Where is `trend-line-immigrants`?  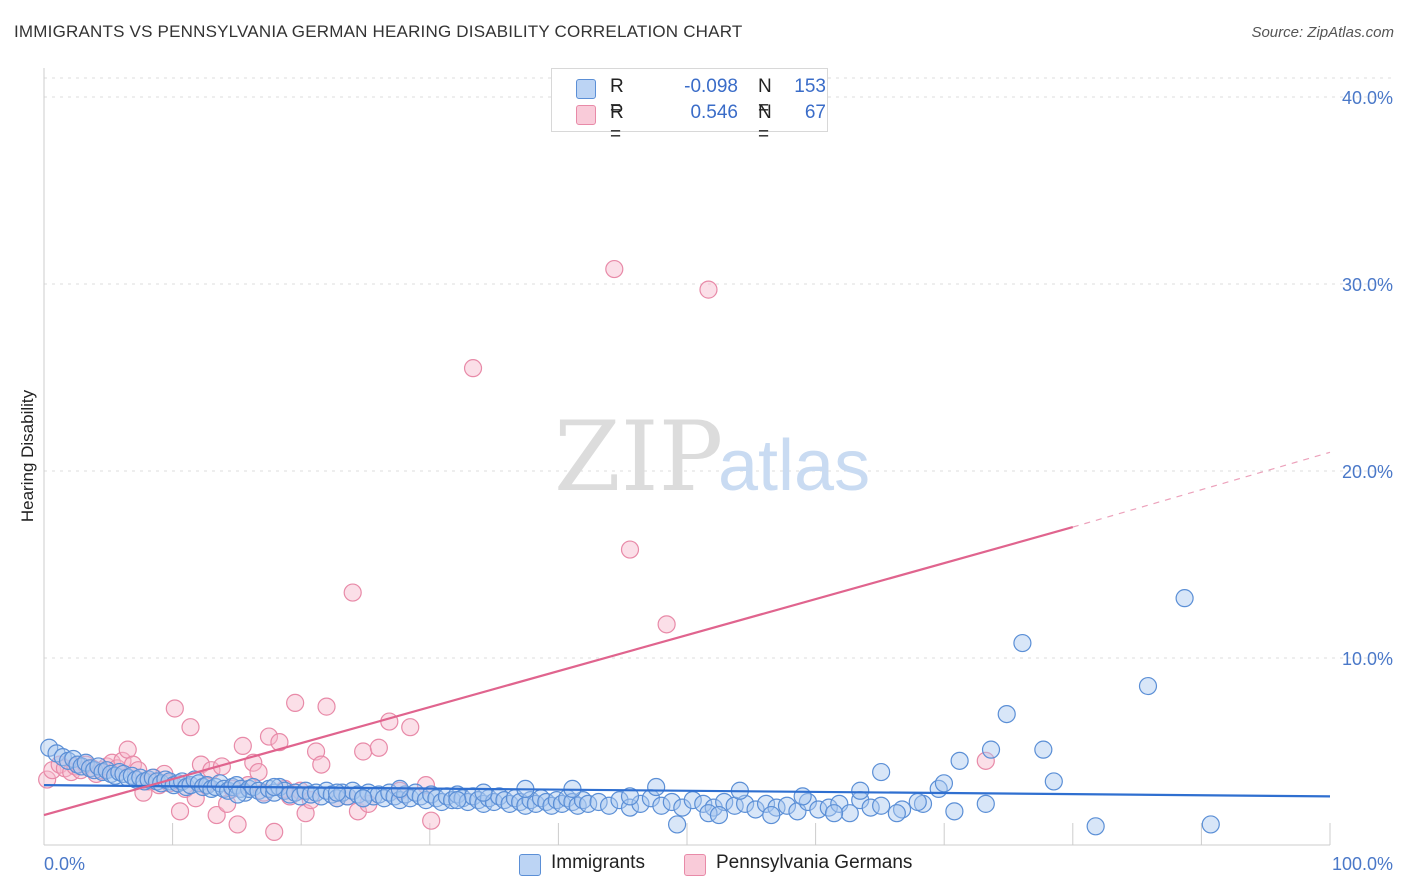 trend-line-immigrants is located at coordinates (687, 791).